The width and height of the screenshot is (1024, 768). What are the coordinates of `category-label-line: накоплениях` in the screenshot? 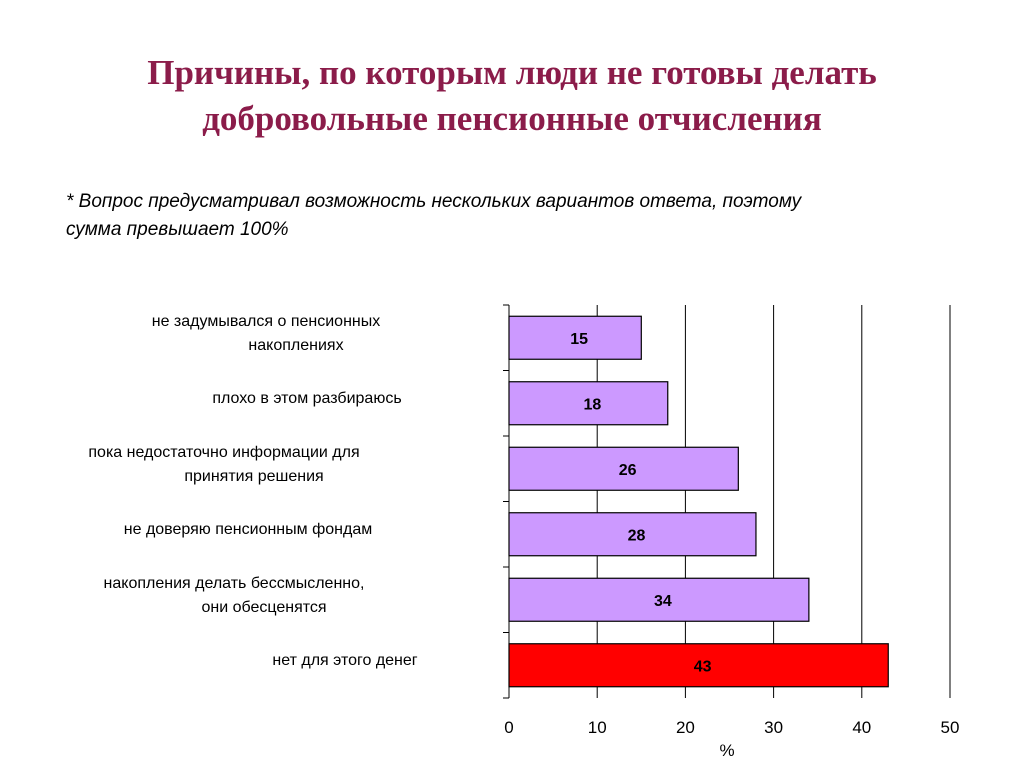 It's located at (296, 345).